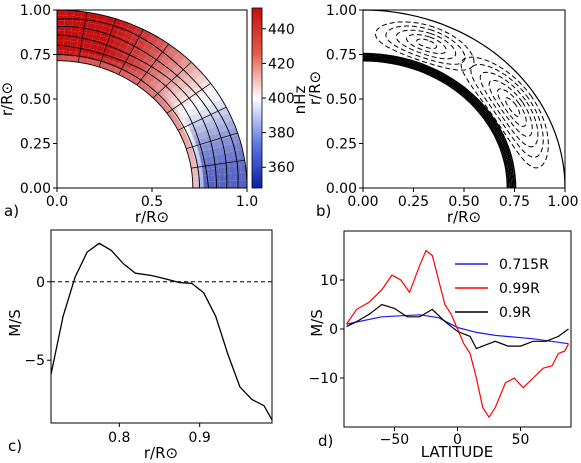 The width and height of the screenshot is (581, 463). Describe the element at coordinates (40, 283) in the screenshot. I see `c-ytick-label: 0` at that location.